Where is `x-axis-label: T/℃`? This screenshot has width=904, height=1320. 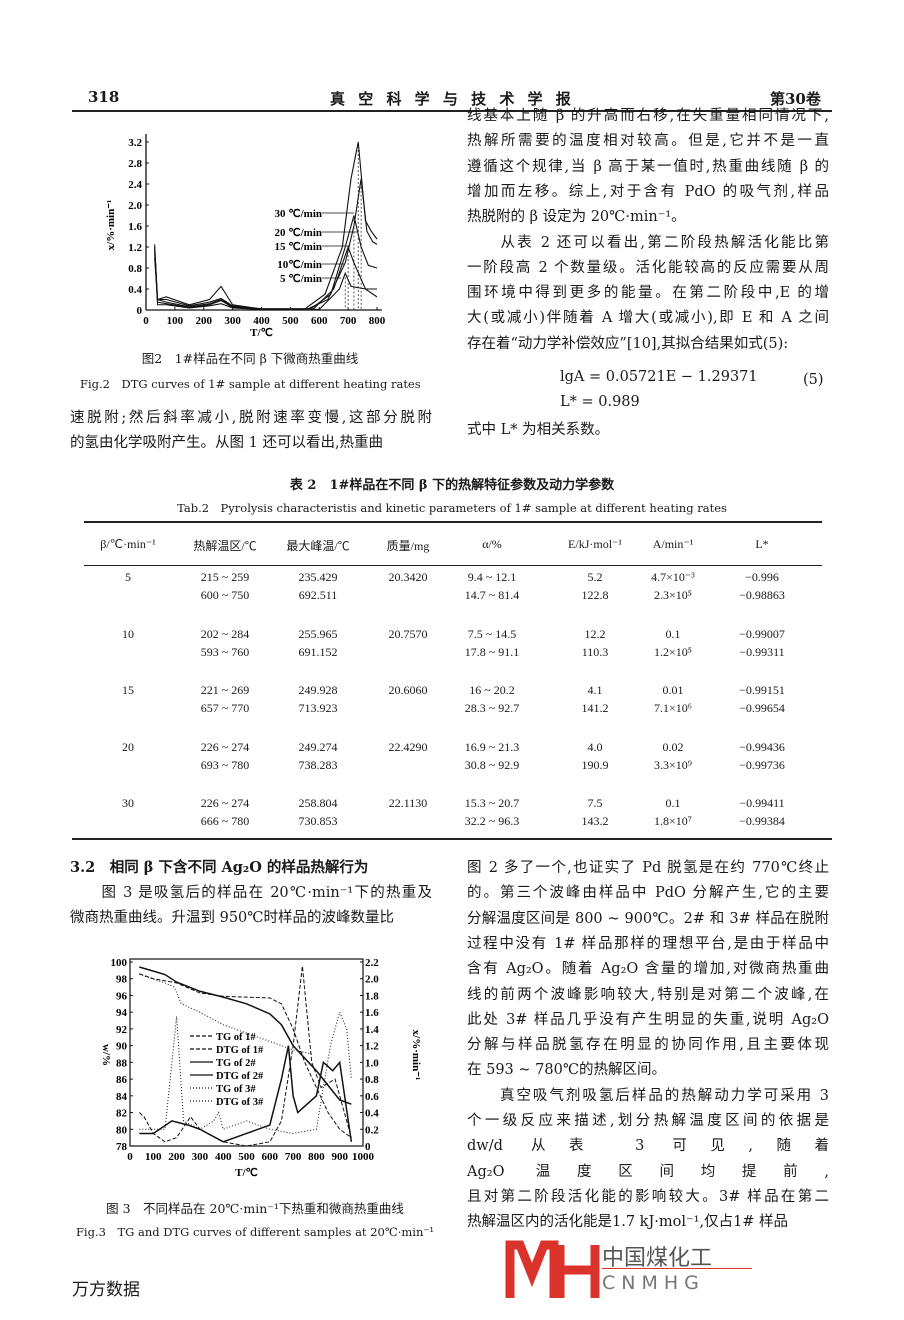 x-axis-label: T/℃ is located at coordinates (261, 333).